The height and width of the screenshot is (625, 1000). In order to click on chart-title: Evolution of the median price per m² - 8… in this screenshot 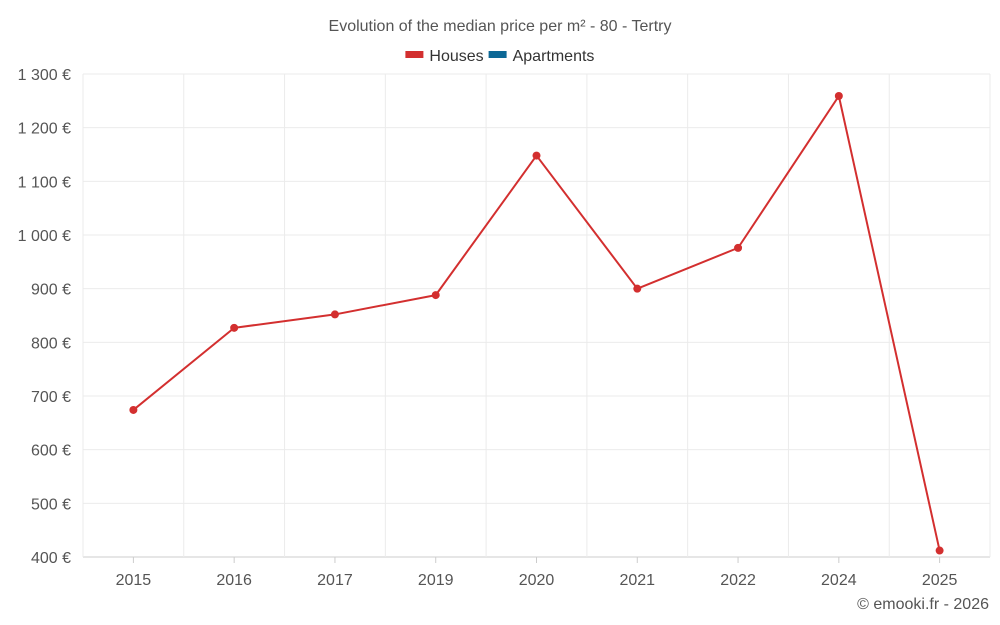, I will do `click(500, 26)`.